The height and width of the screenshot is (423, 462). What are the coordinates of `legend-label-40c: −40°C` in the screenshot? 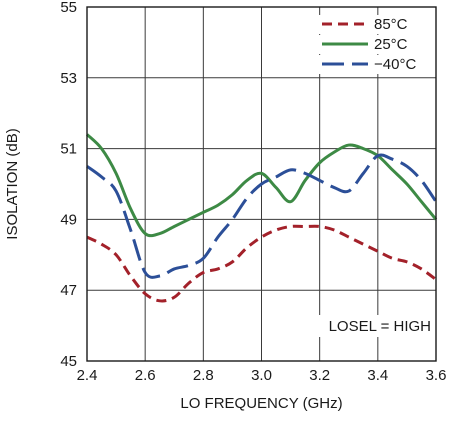 It's located at (395, 64).